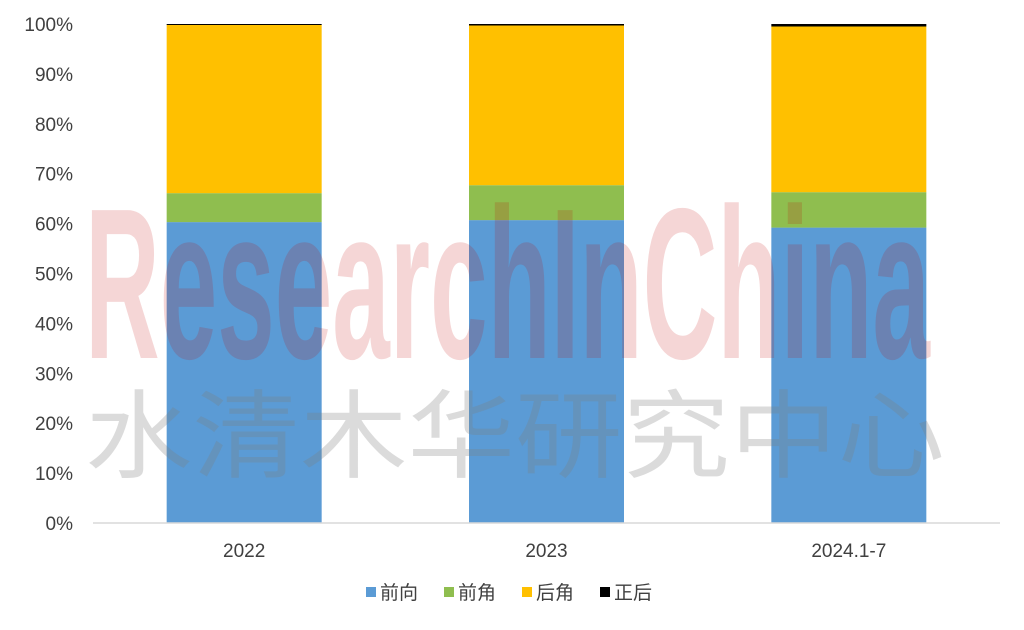 The width and height of the screenshot is (1024, 630). I want to click on x-tick-label: 2024.1-7, so click(848, 551).